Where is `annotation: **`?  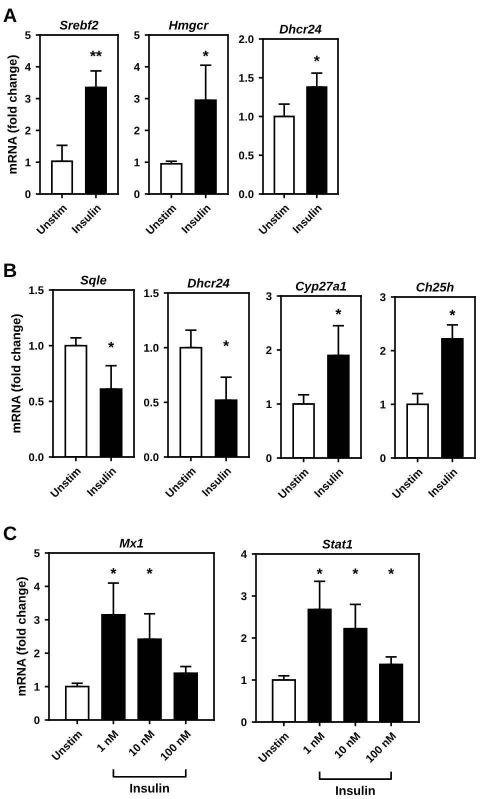 annotation: ** is located at coordinates (96, 53).